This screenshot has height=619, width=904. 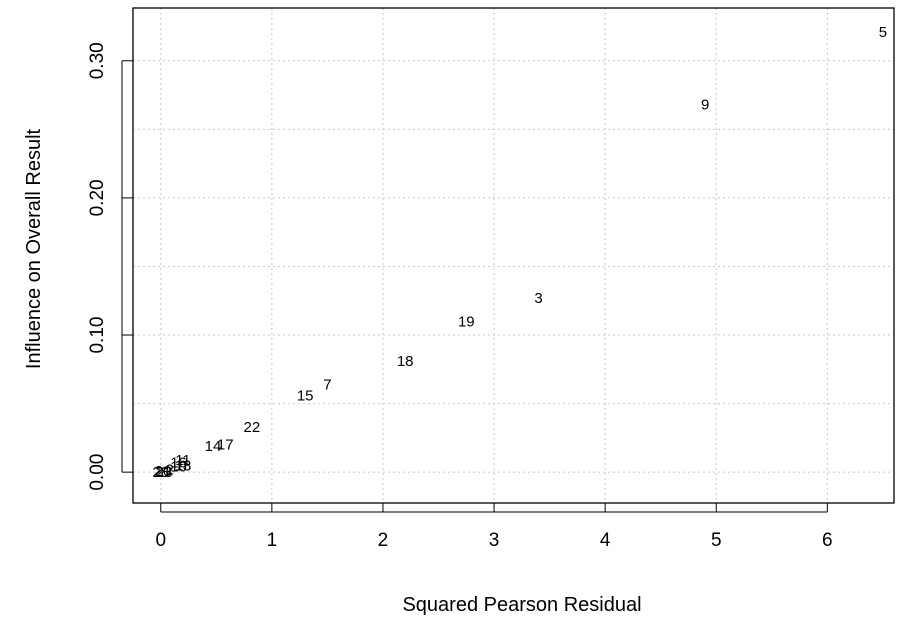 What do you see at coordinates (110, 266) in the screenshot?
I see `y-axis: 0.00 0.10 0.20 0.30` at bounding box center [110, 266].